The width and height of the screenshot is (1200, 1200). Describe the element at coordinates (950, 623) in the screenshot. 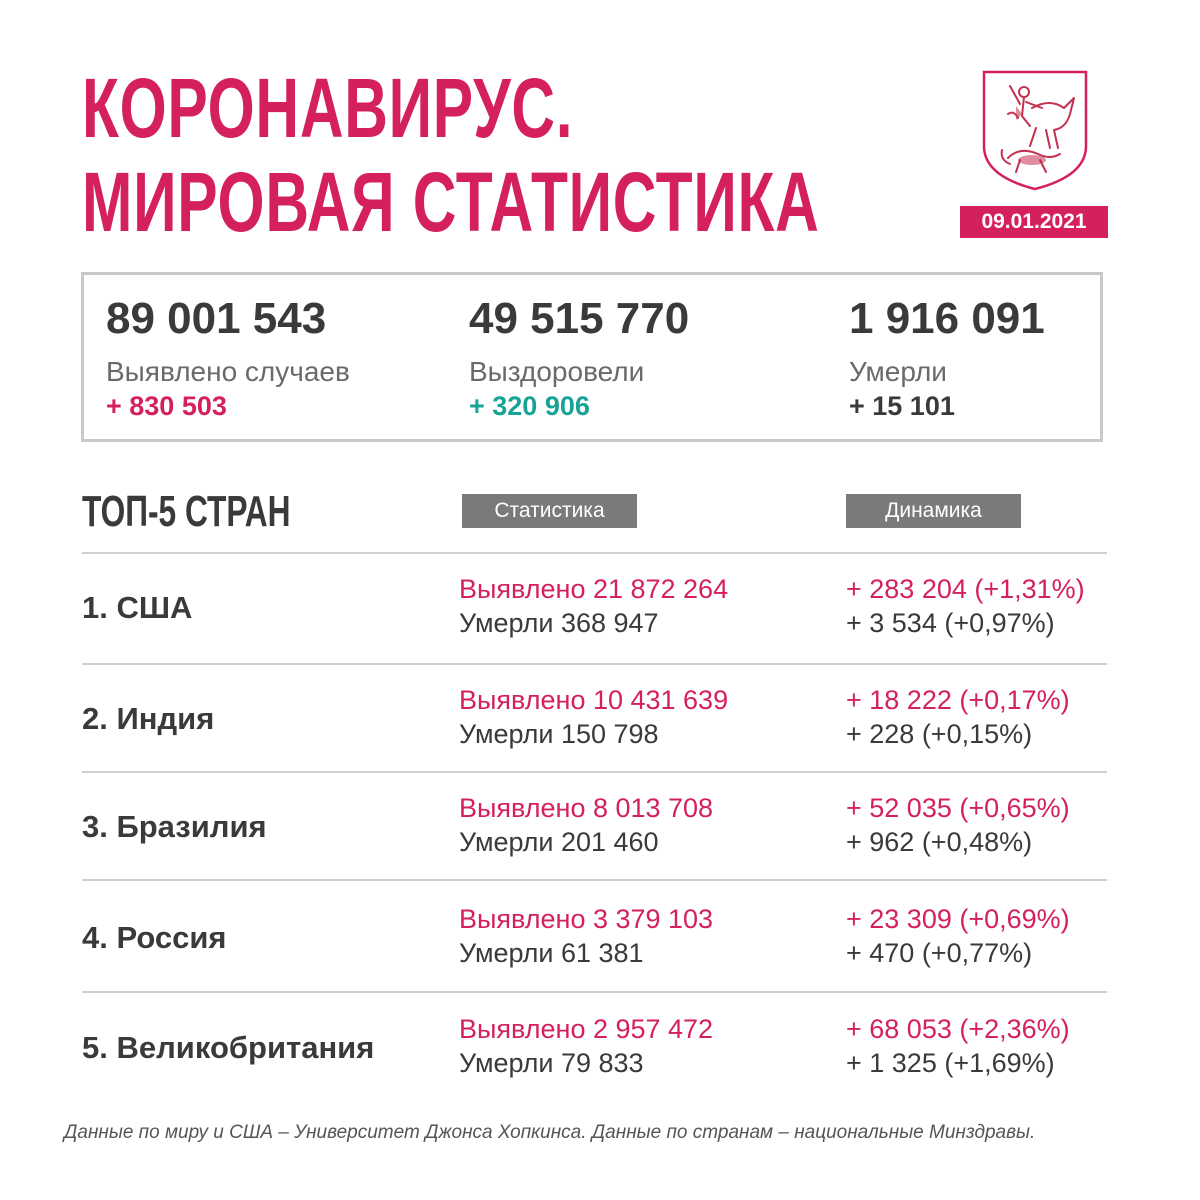

I see `country-deaths-delta: + 3 534 (+0,97%)` at that location.